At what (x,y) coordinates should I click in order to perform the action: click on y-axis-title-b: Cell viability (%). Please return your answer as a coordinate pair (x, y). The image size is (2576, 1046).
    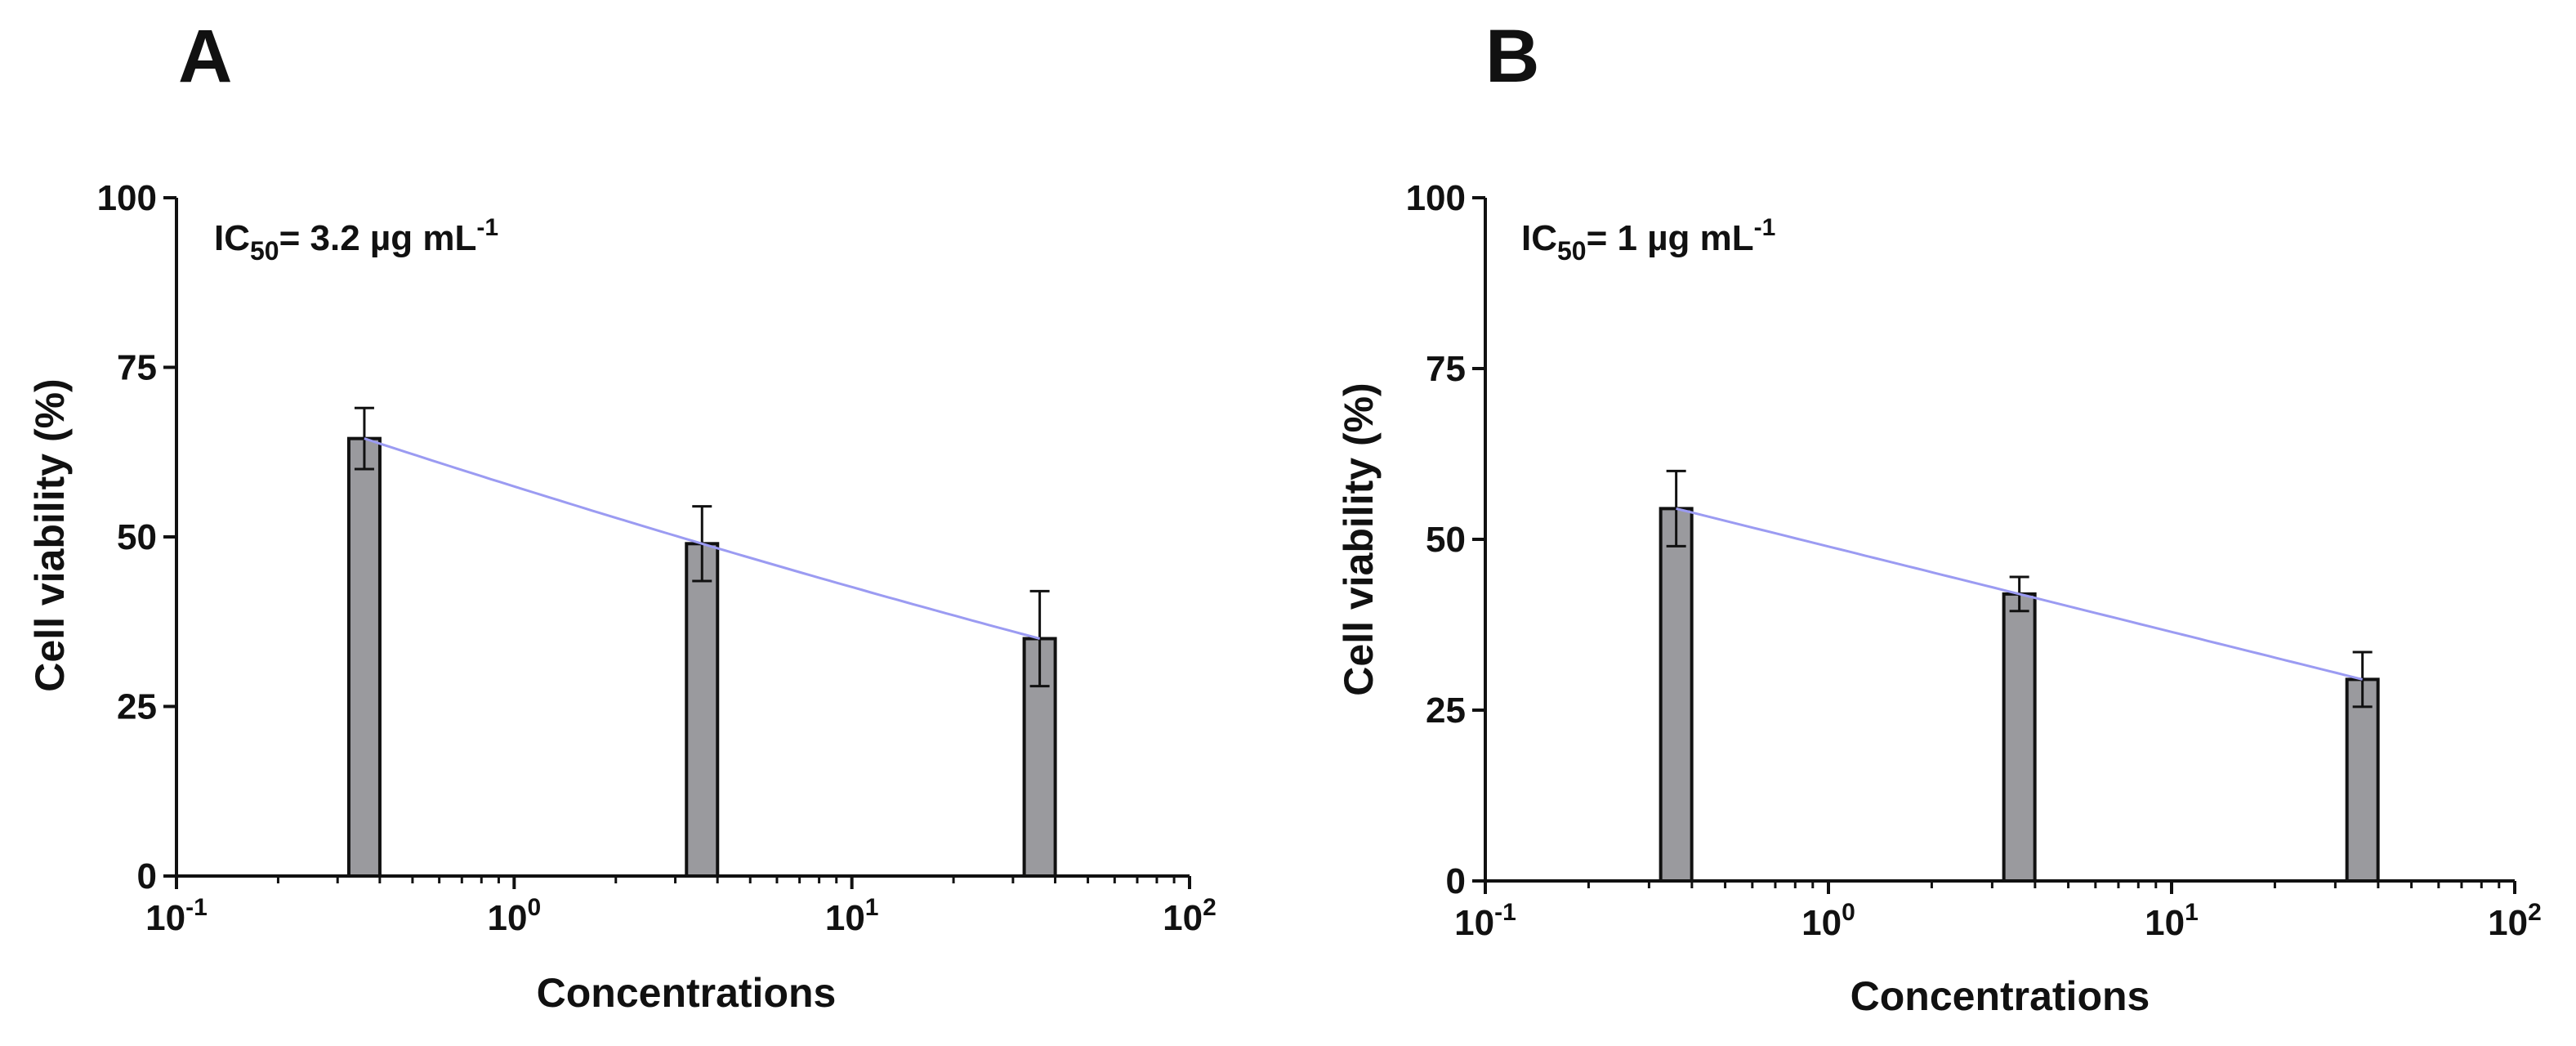
    Looking at the image, I should click on (1359, 538).